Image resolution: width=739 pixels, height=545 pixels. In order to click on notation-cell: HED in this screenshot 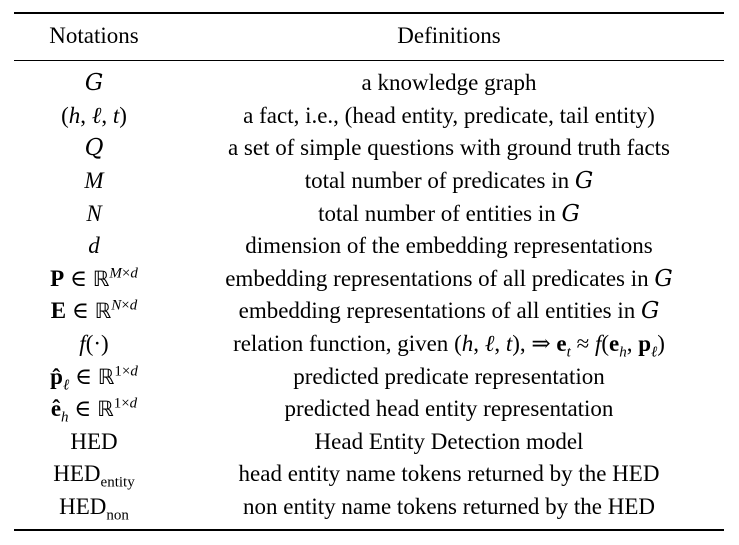, I will do `click(94, 441)`.